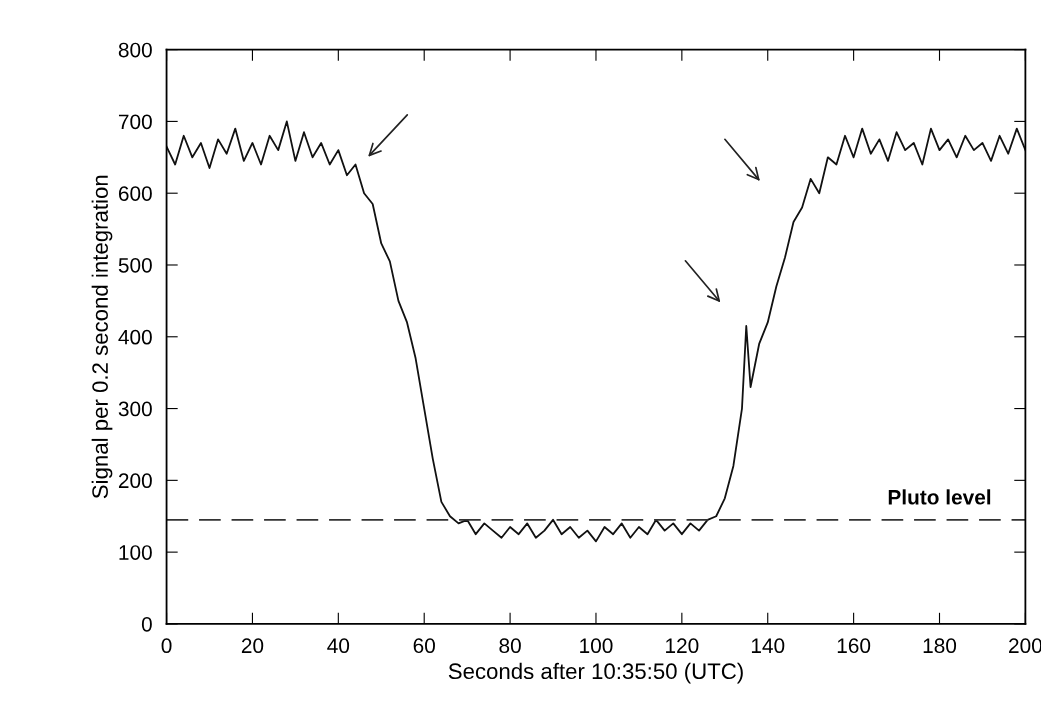 This screenshot has height=709, width=1041. What do you see at coordinates (510, 646) in the screenshot?
I see `x-tick-label: 80` at bounding box center [510, 646].